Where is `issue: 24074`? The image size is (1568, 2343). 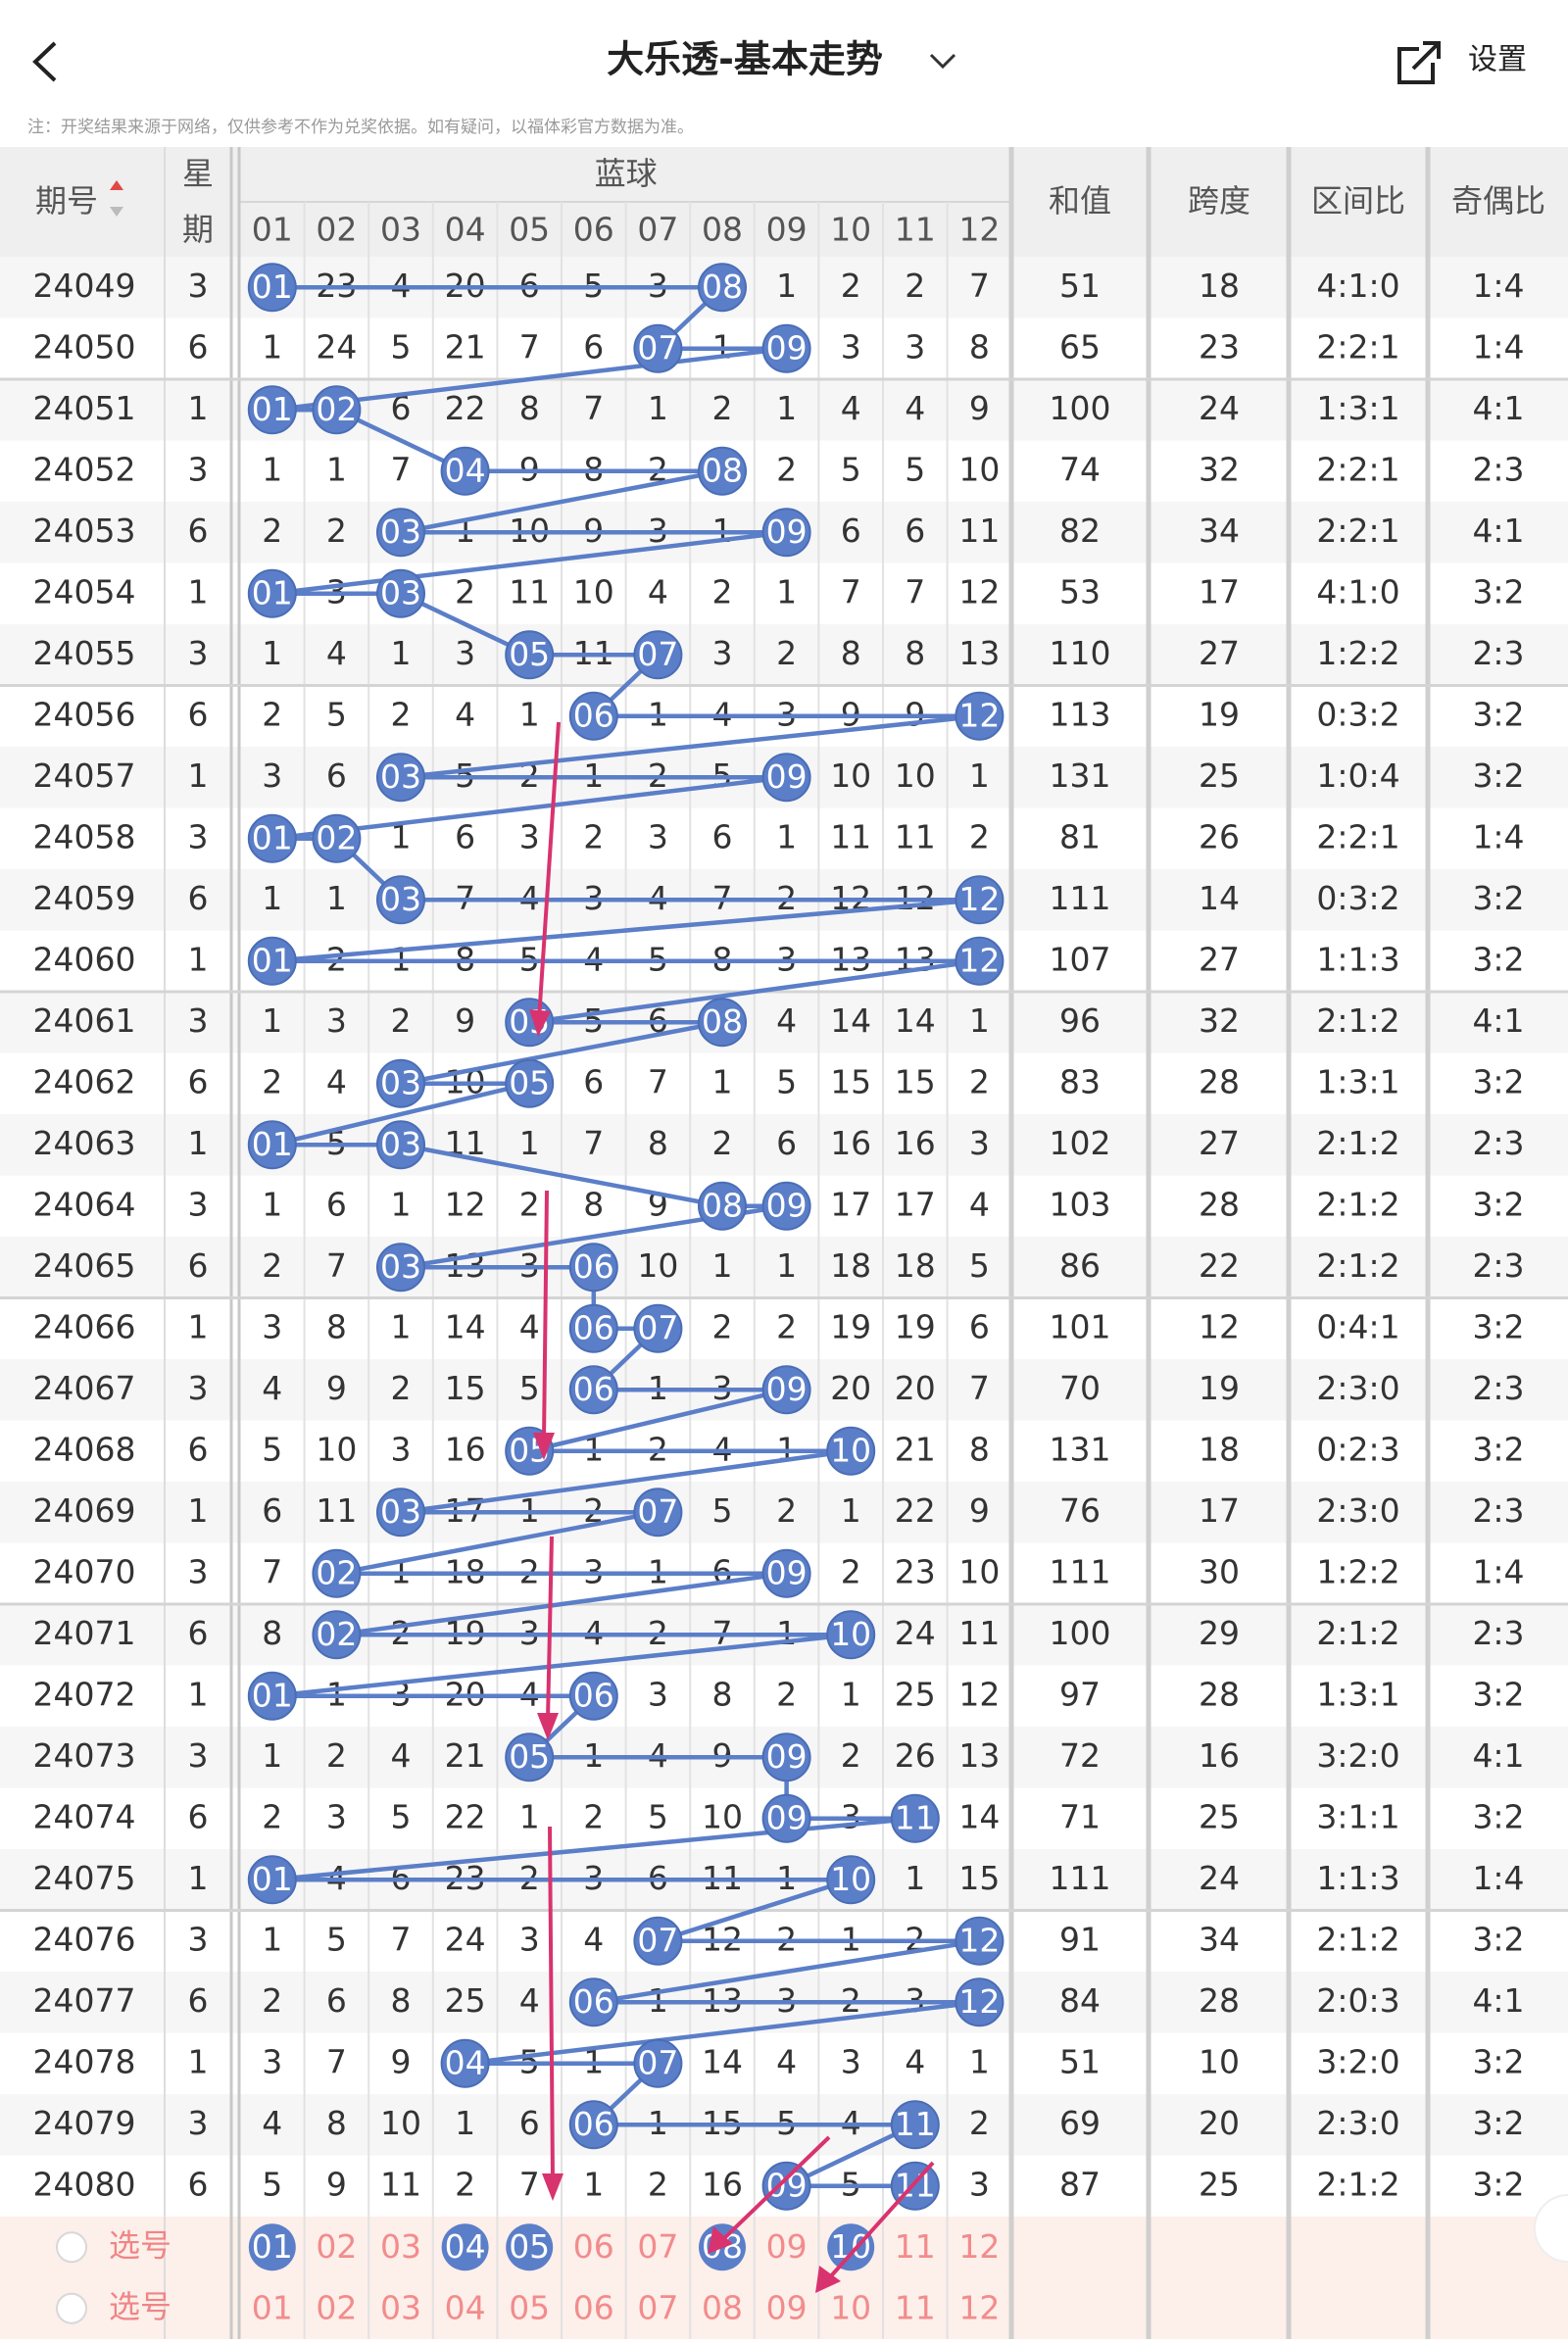 issue: 24074 is located at coordinates (84, 1816).